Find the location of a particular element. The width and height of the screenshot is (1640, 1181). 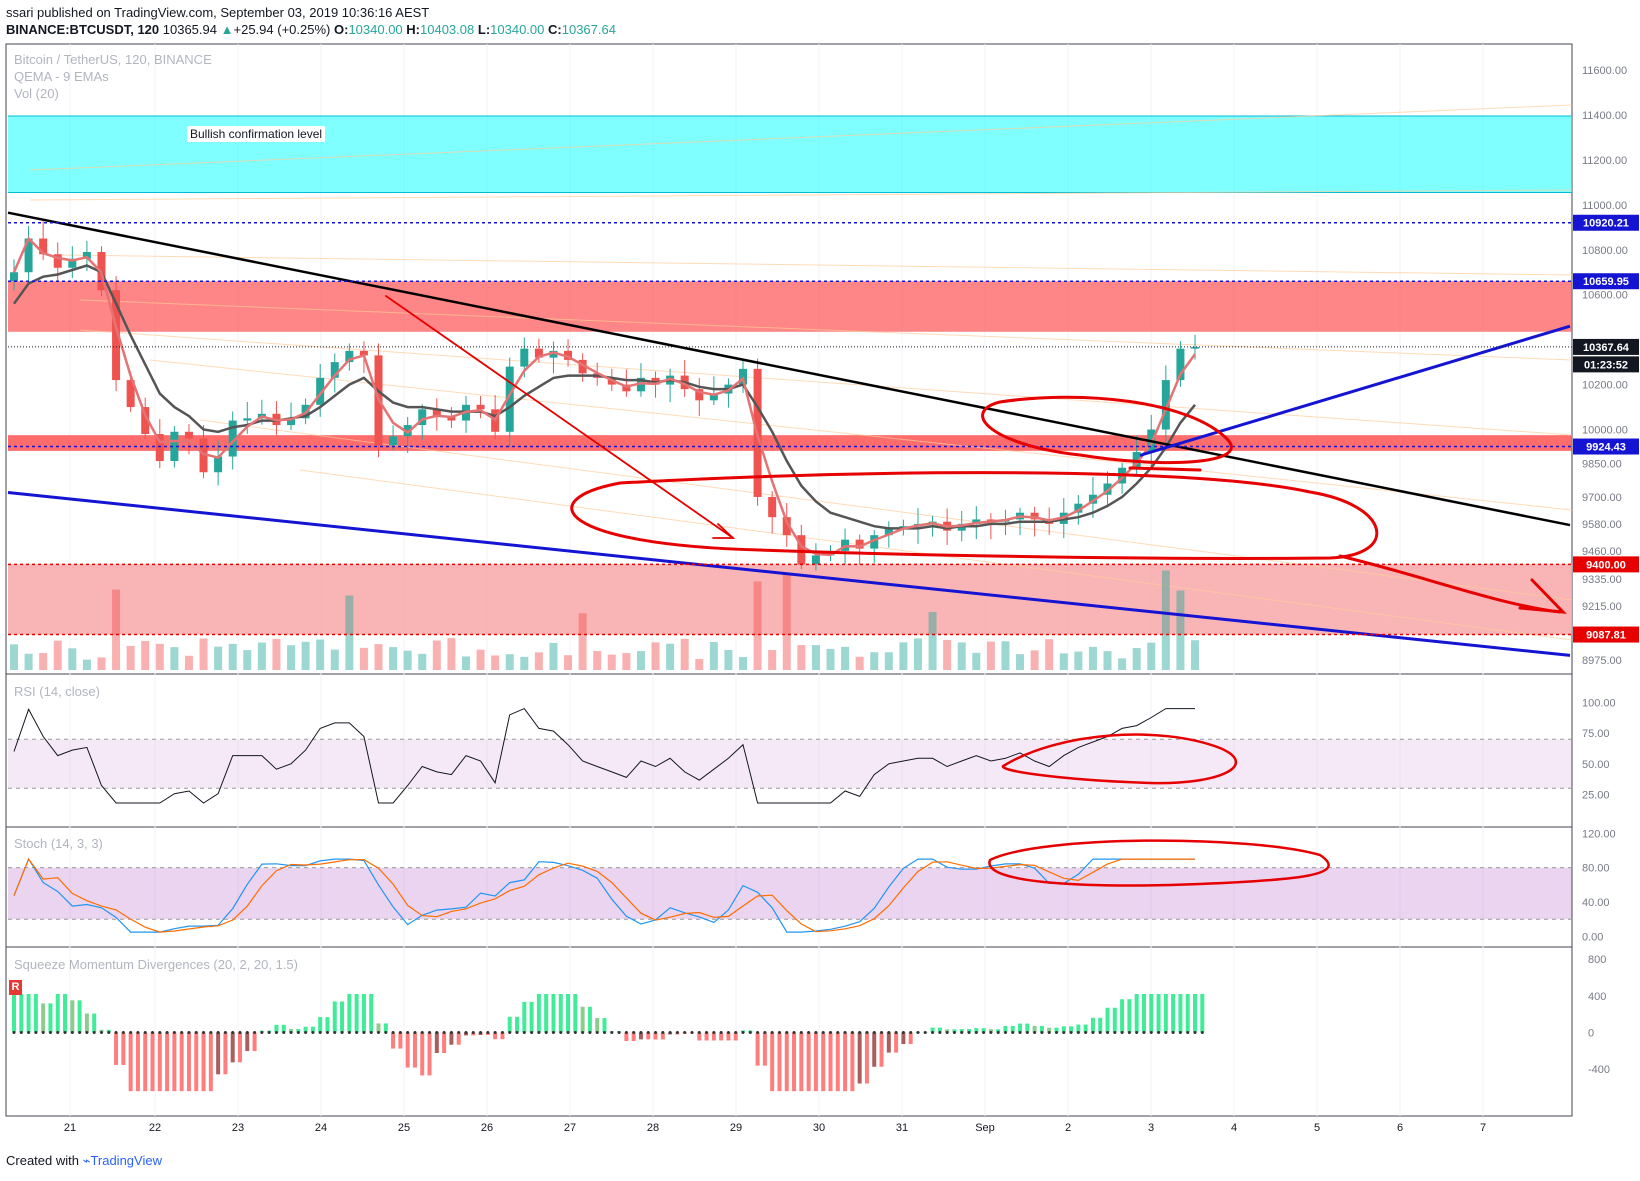

y-tick-label: 11000.00 is located at coordinates (1604, 206).